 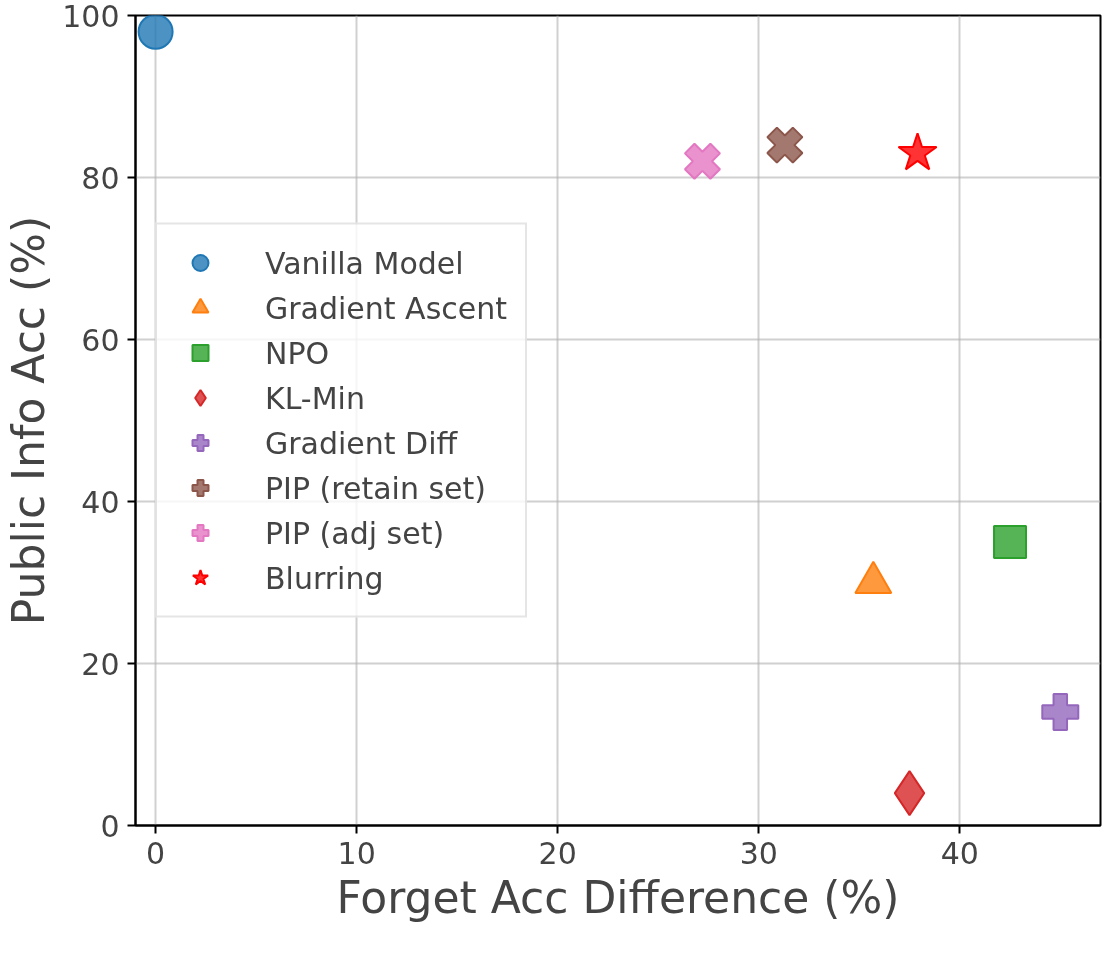 I want to click on x-tick-label: 40, so click(x=959, y=853).